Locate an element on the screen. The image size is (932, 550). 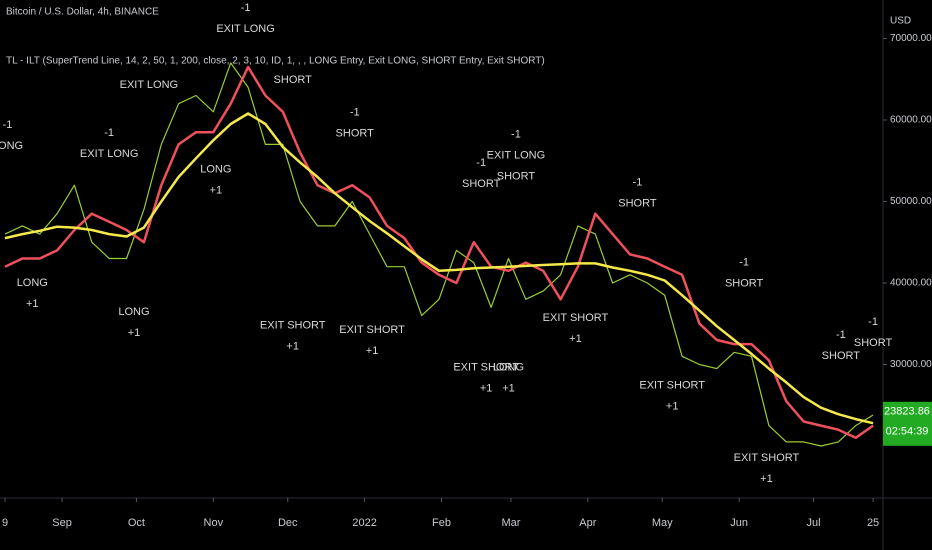
signal-annotation: -1 EXIT LONG SHORT is located at coordinates (516, 156).